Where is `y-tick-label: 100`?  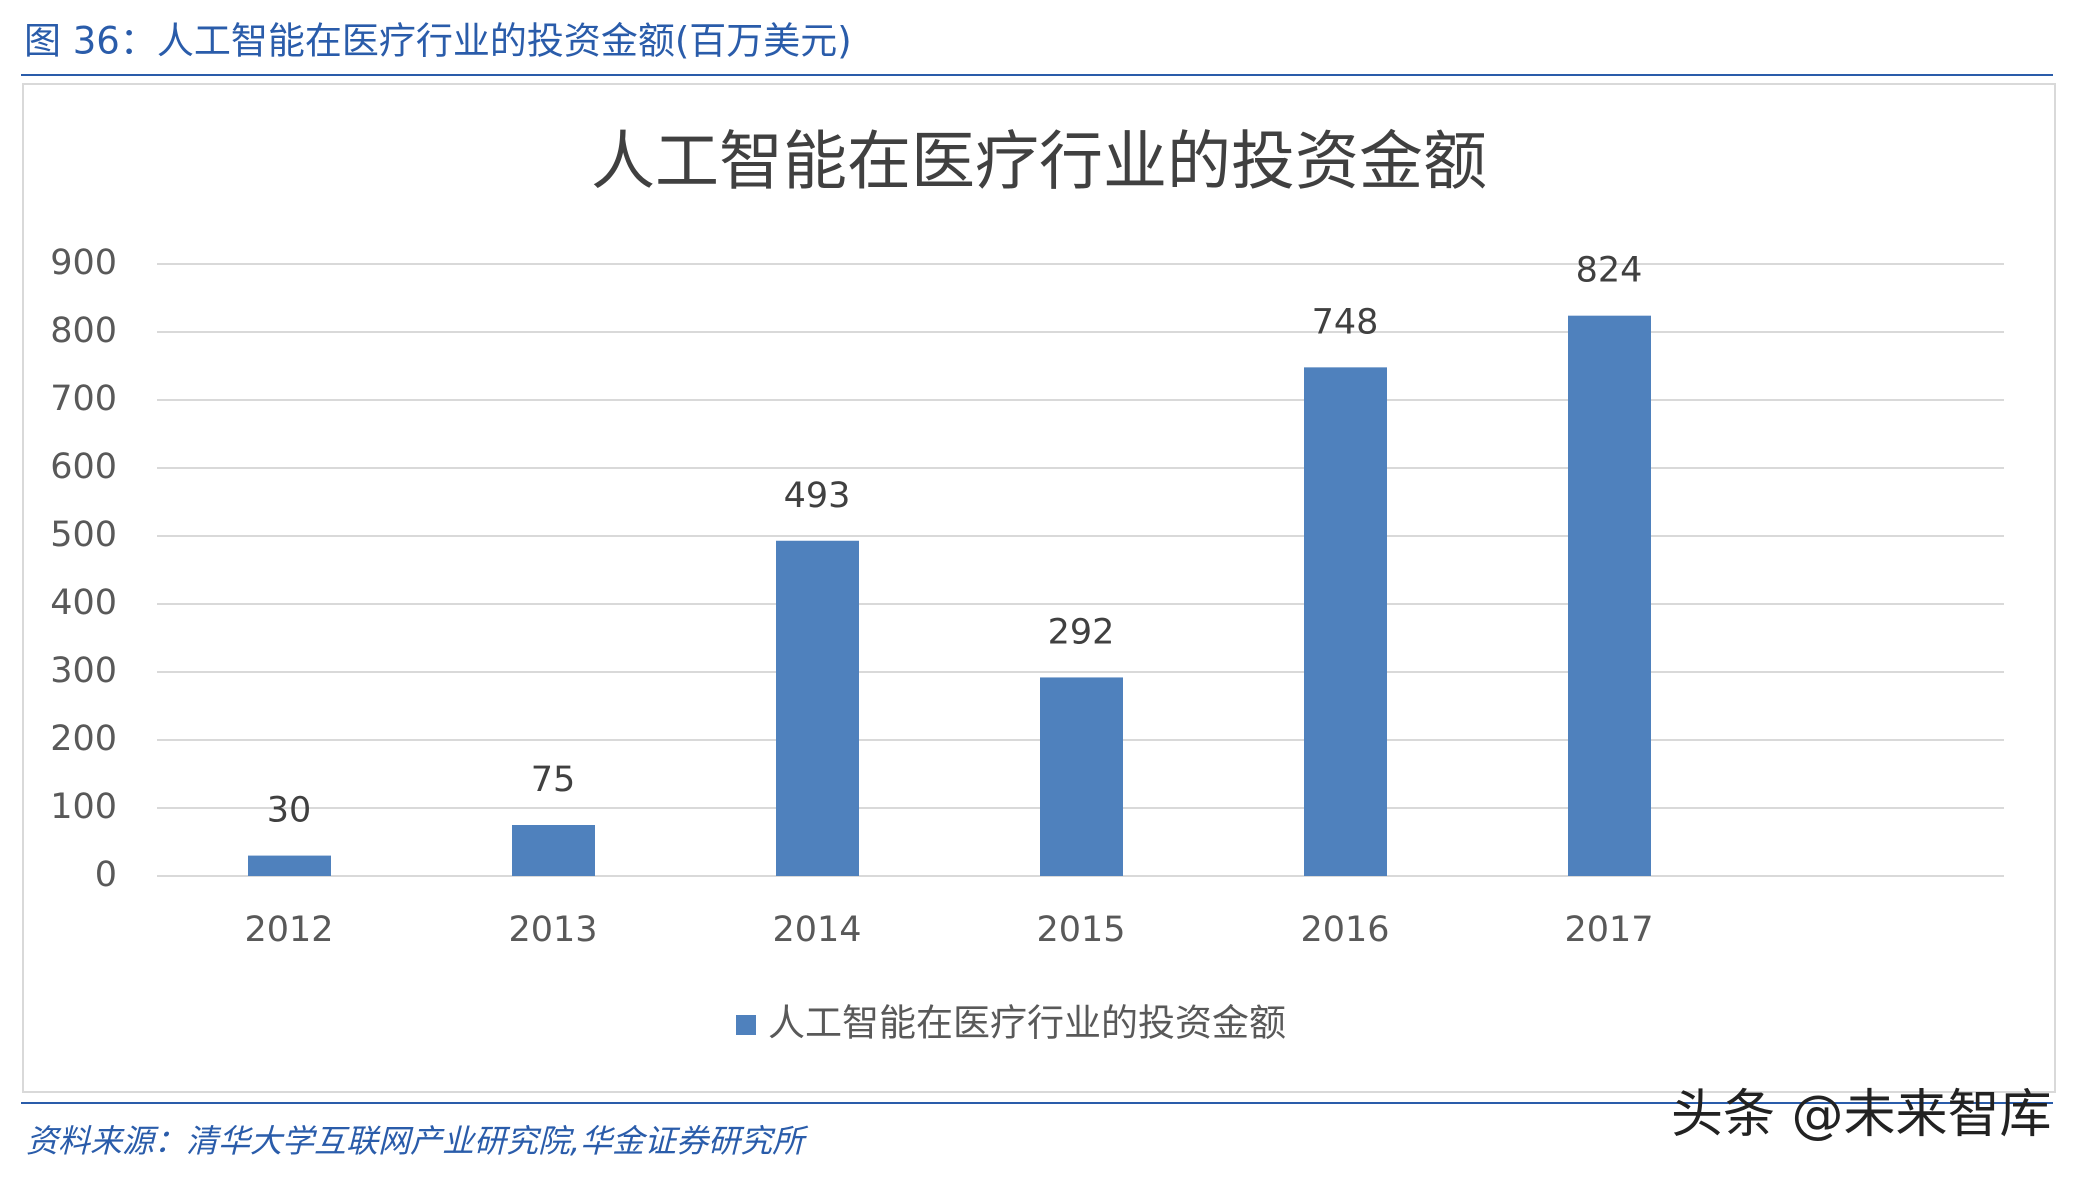 y-tick-label: 100 is located at coordinates (83, 807).